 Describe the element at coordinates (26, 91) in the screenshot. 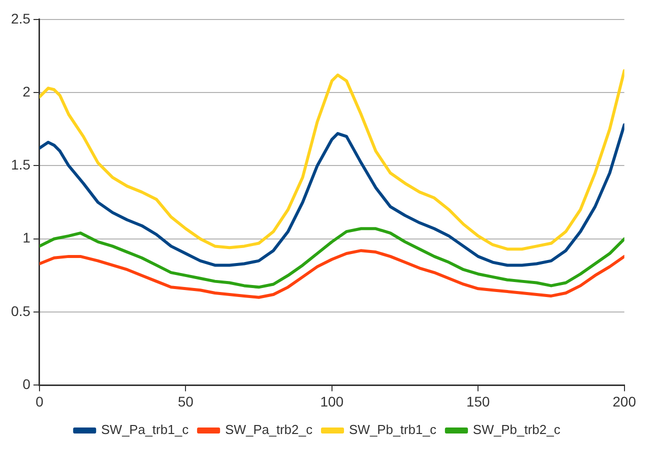

I see `y-tick-label: 2` at that location.